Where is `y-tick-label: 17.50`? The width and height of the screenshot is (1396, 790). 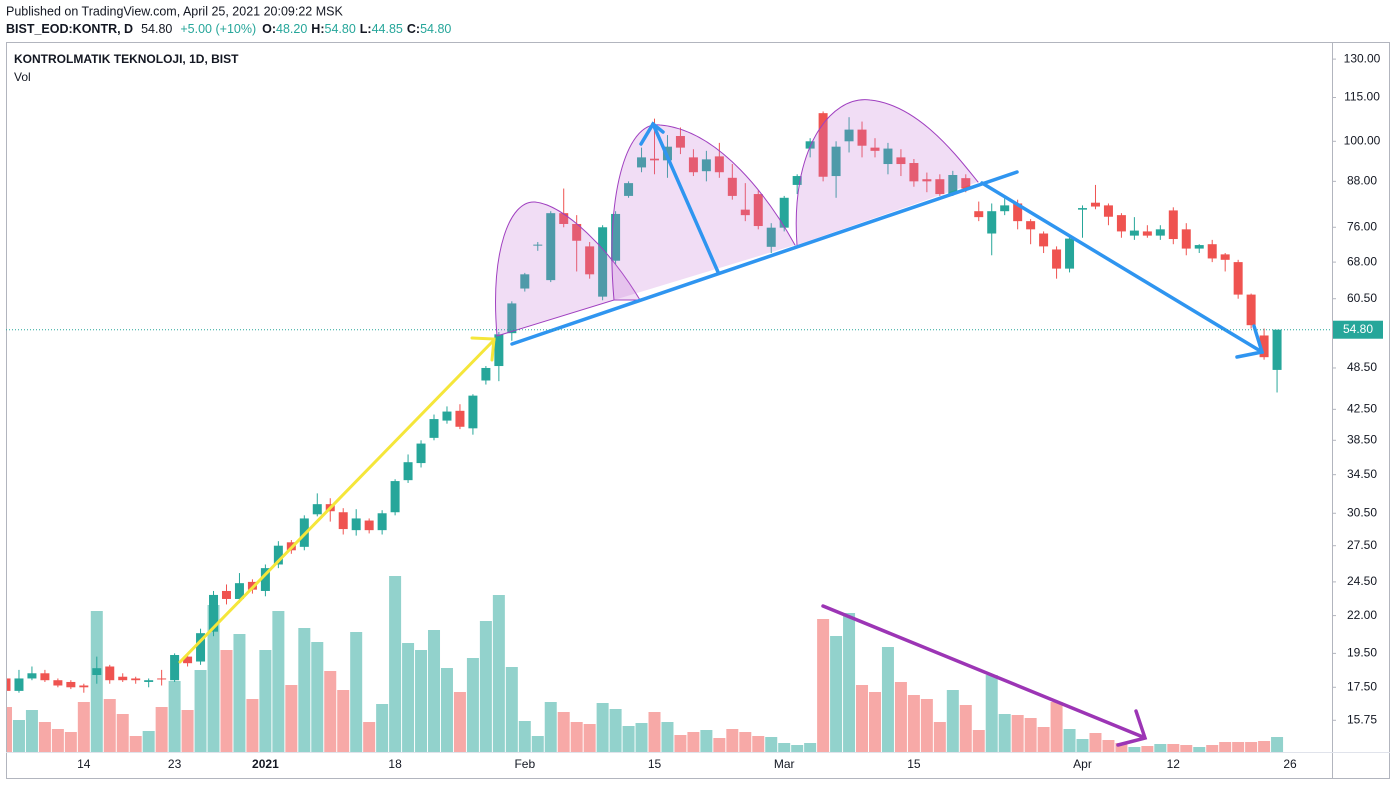
y-tick-label: 17.50 is located at coordinates (1362, 686).